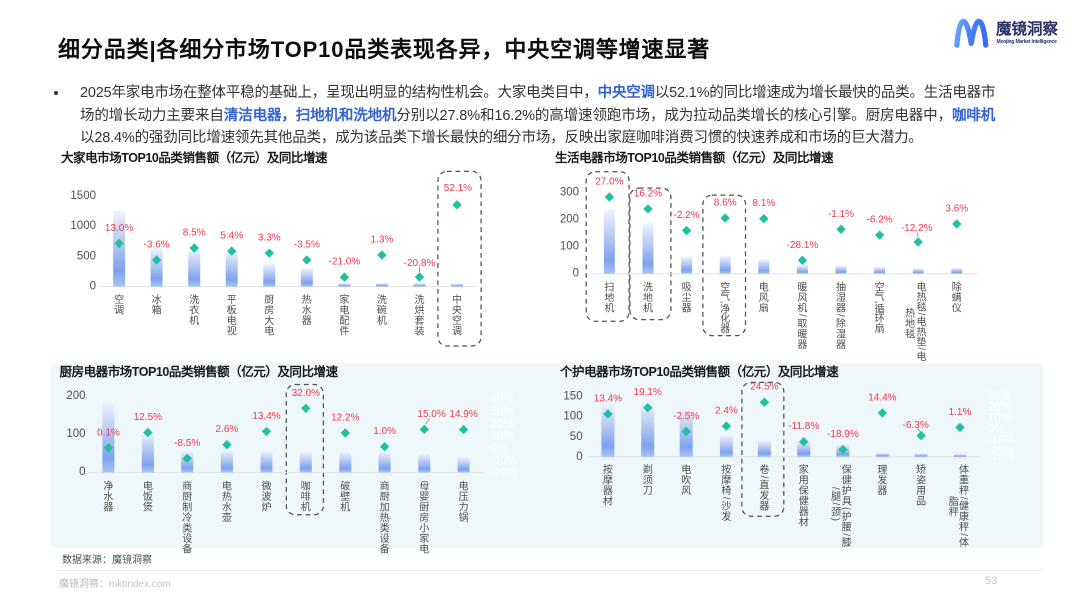  What do you see at coordinates (882, 480) in the screenshot?
I see `svg-text: 发` at bounding box center [882, 480].